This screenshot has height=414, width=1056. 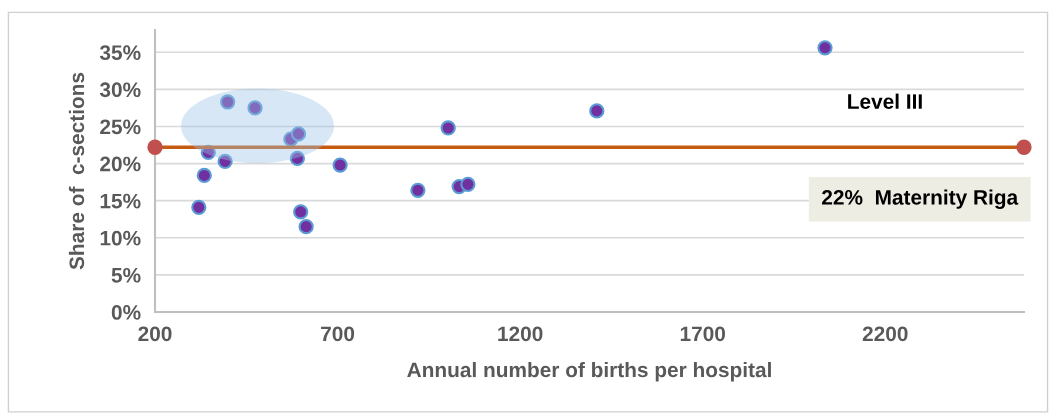 I want to click on y-tick-label: 0%, so click(x=126, y=312).